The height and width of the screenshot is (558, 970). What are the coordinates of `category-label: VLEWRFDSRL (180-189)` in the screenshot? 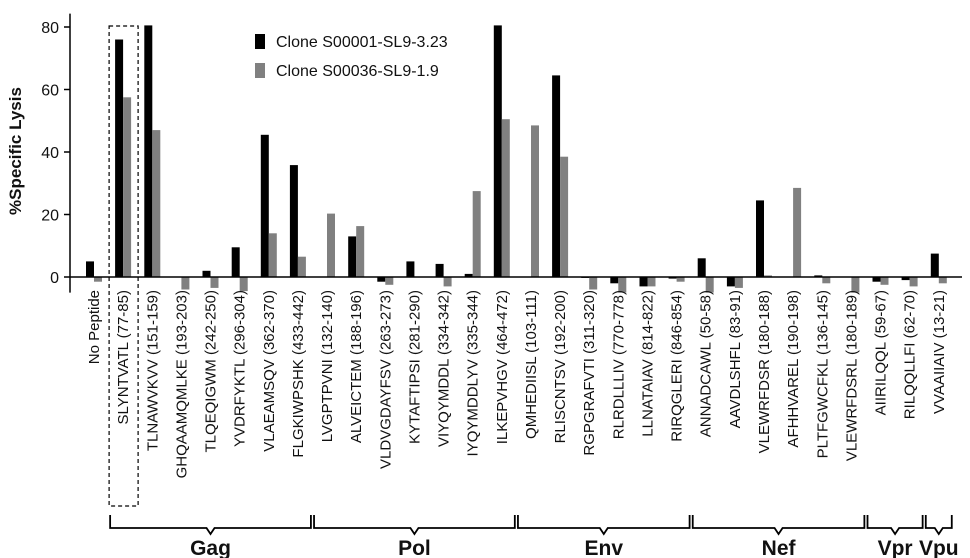 It's located at (851, 375).